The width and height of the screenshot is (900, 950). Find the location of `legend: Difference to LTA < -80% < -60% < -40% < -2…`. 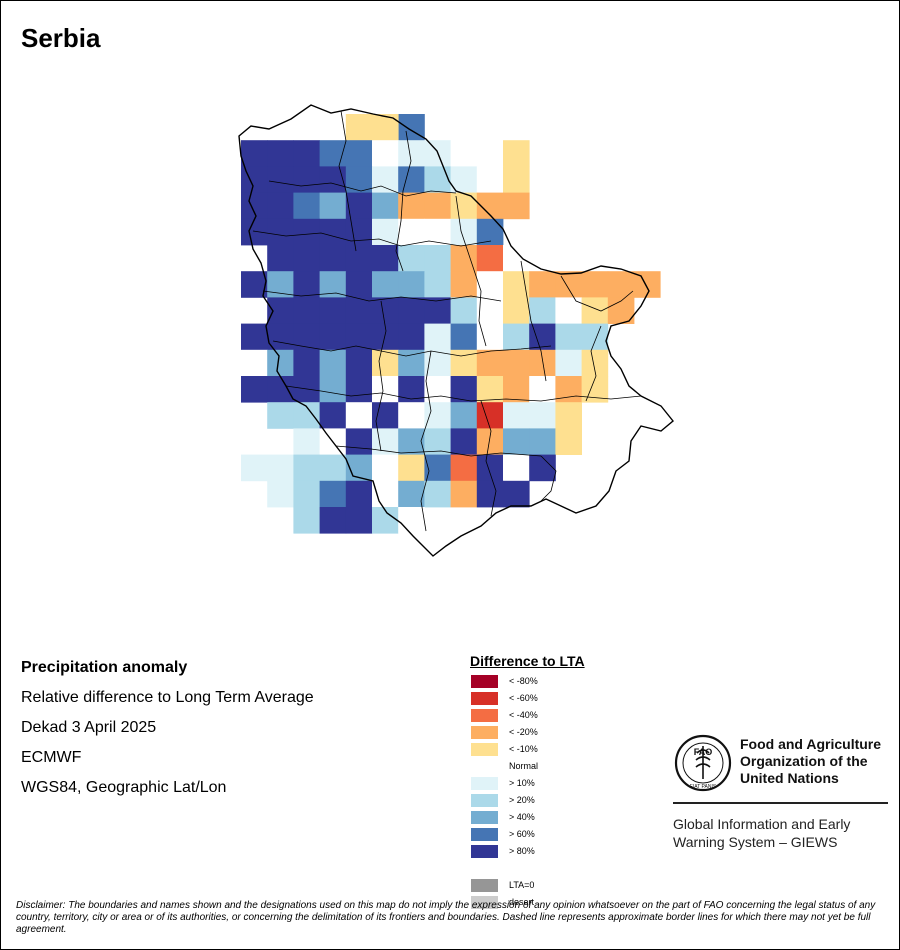

legend: Difference to LTA < -80% < -60% < -40% < -2… is located at coordinates (545, 782).